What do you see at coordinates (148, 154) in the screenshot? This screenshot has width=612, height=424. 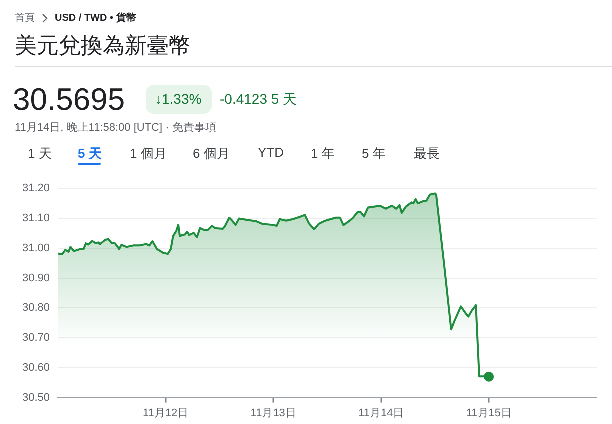 I see `text: 1 個月` at bounding box center [148, 154].